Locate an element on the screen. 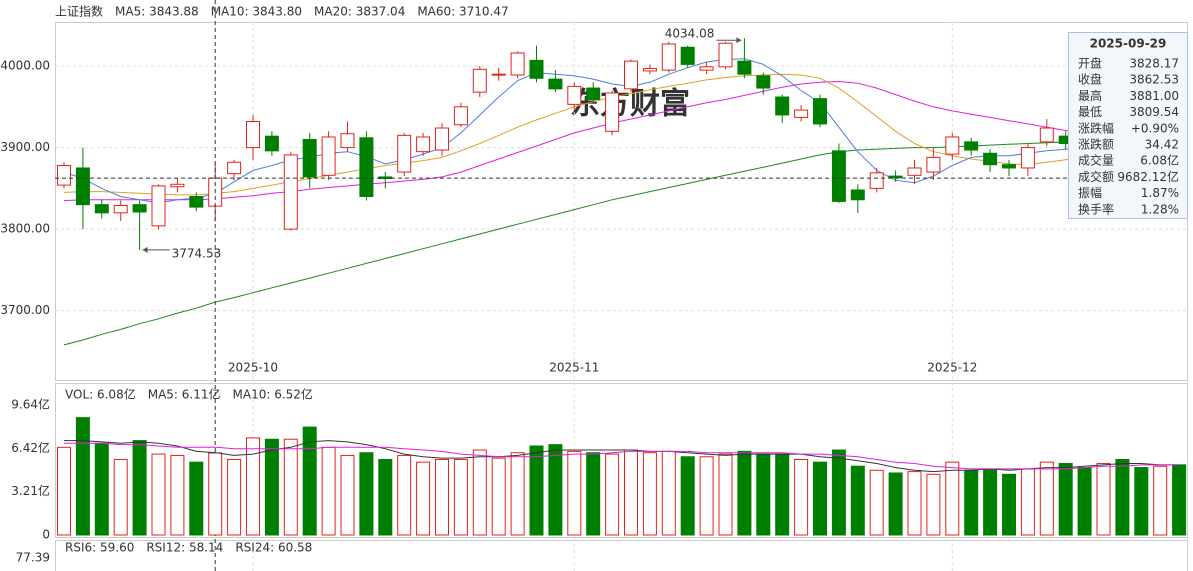 Image resolution: width=1193 pixels, height=571 pixels. legend-entry: VOL: 6.08亿 is located at coordinates (100, 394).